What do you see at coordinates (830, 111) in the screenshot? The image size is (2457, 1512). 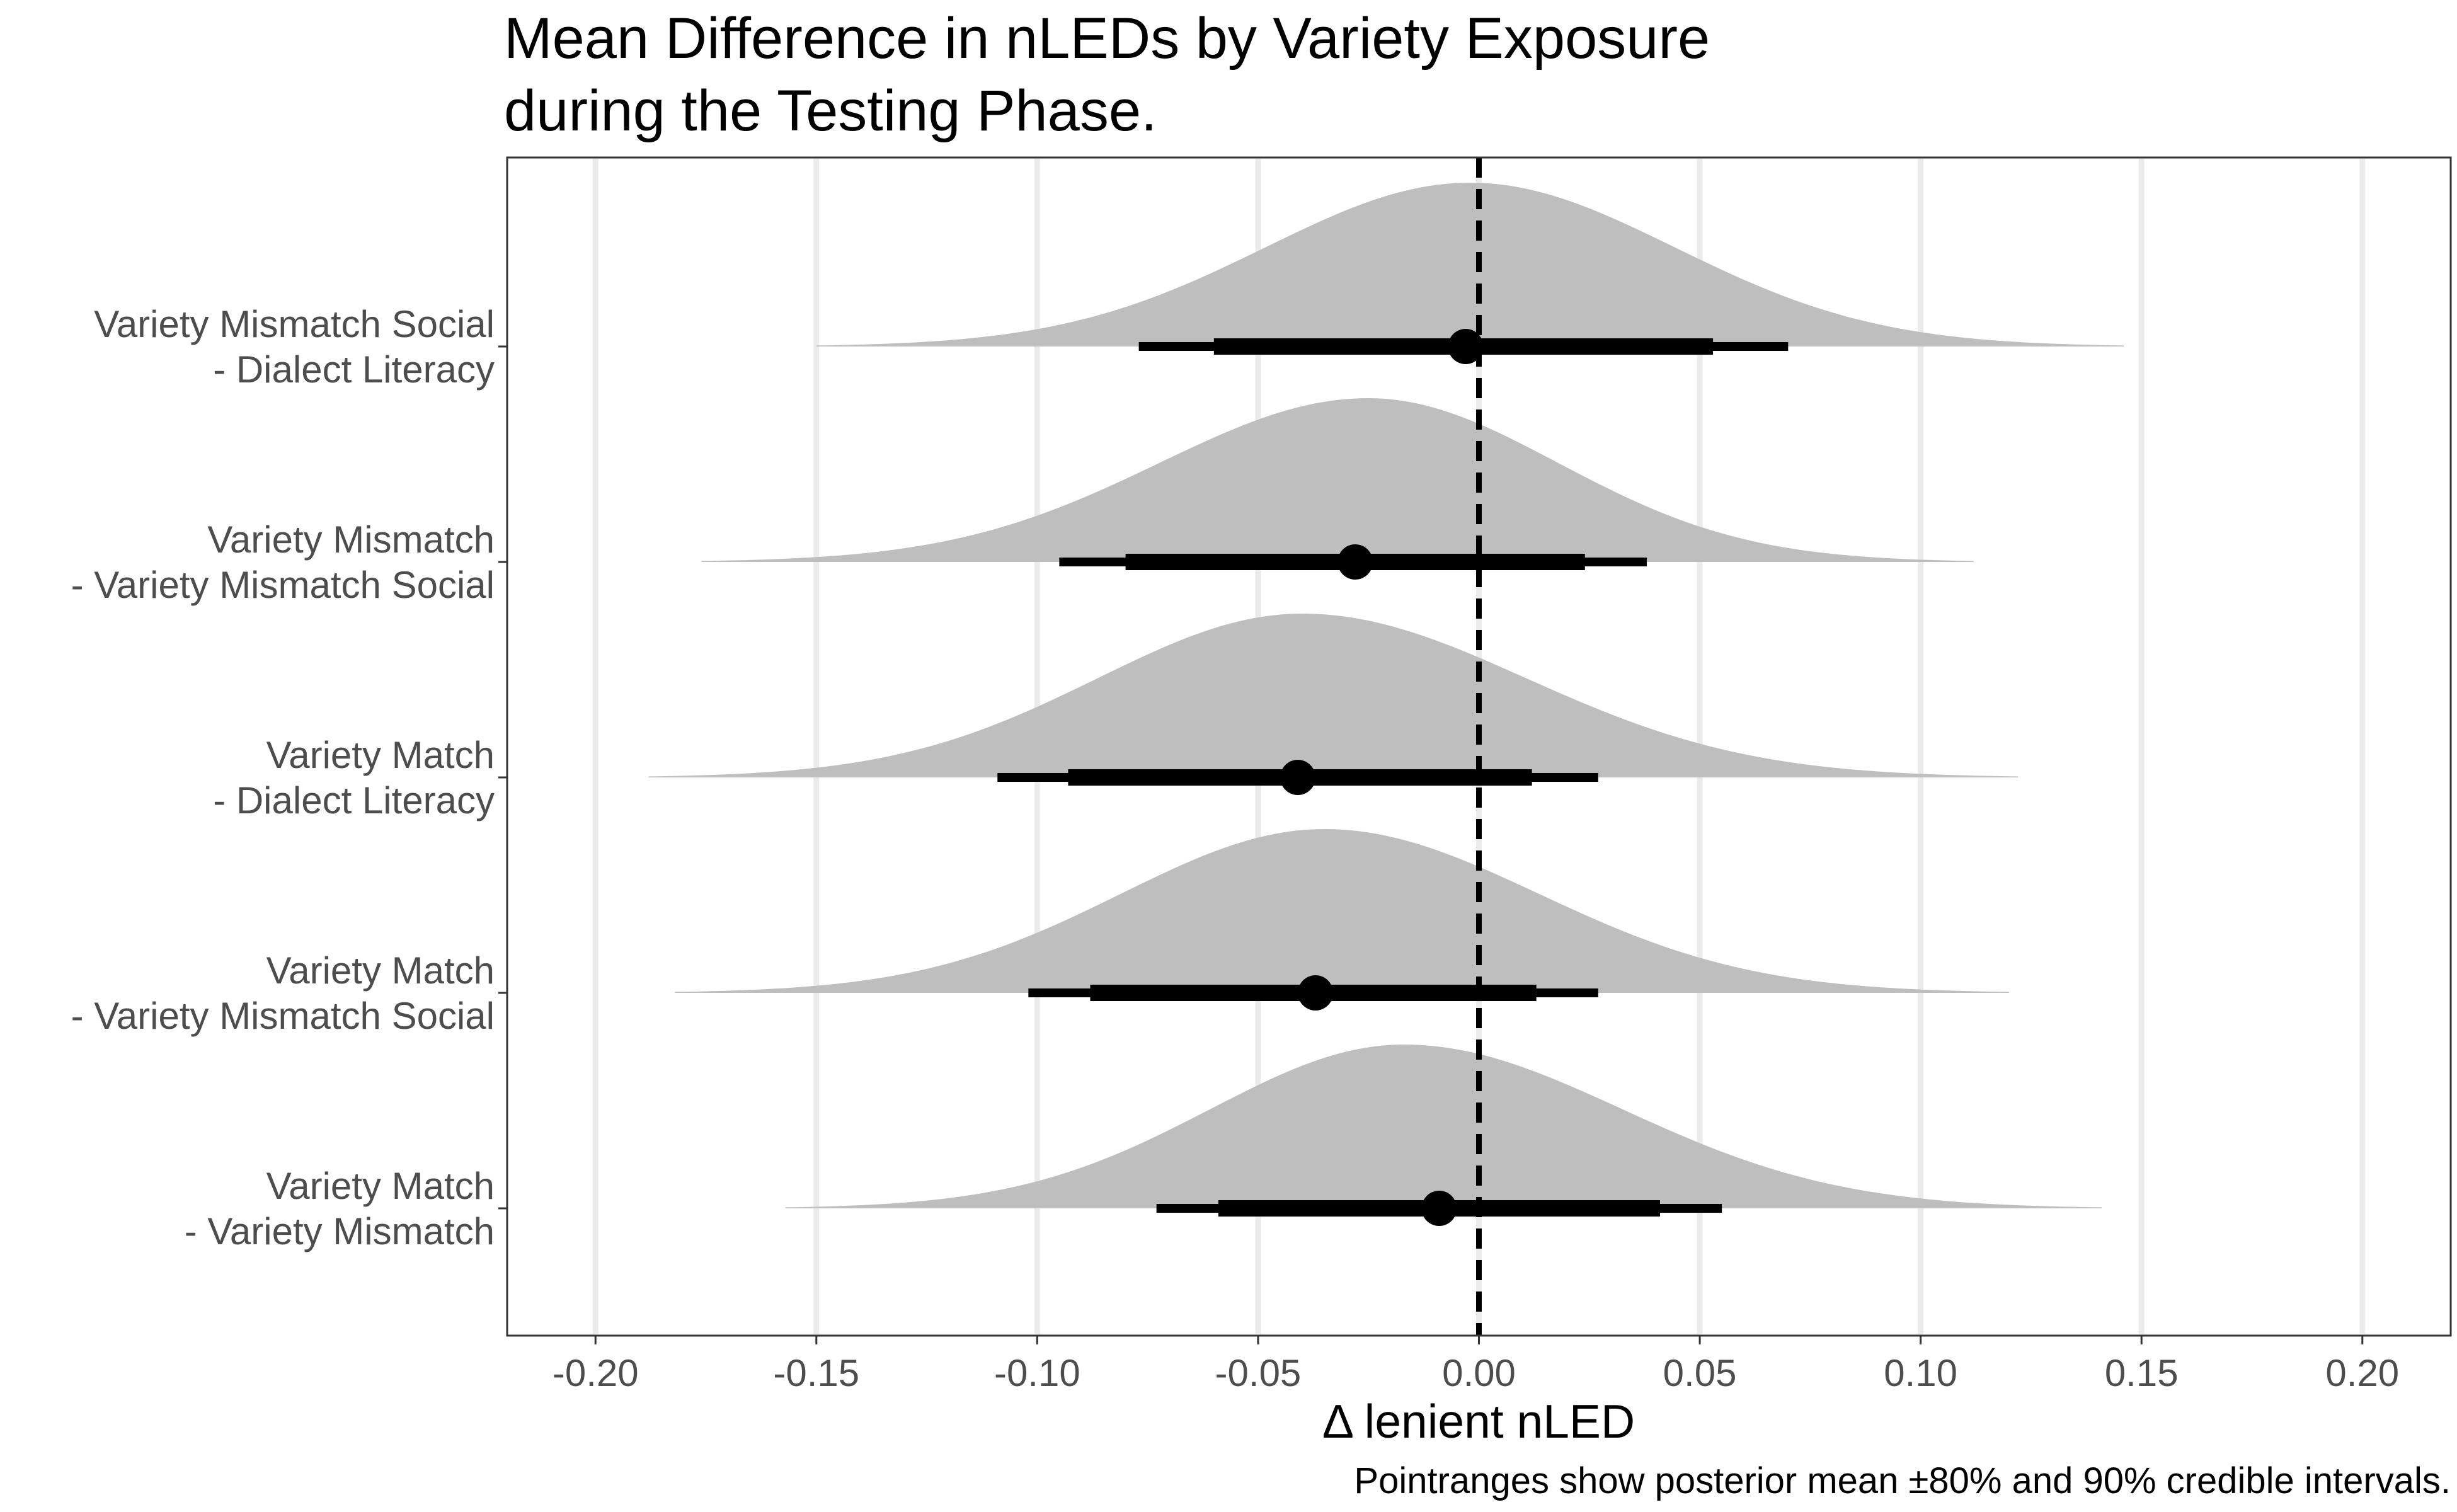 I see `chart-title-line: during the Testing Phase.` at bounding box center [830, 111].